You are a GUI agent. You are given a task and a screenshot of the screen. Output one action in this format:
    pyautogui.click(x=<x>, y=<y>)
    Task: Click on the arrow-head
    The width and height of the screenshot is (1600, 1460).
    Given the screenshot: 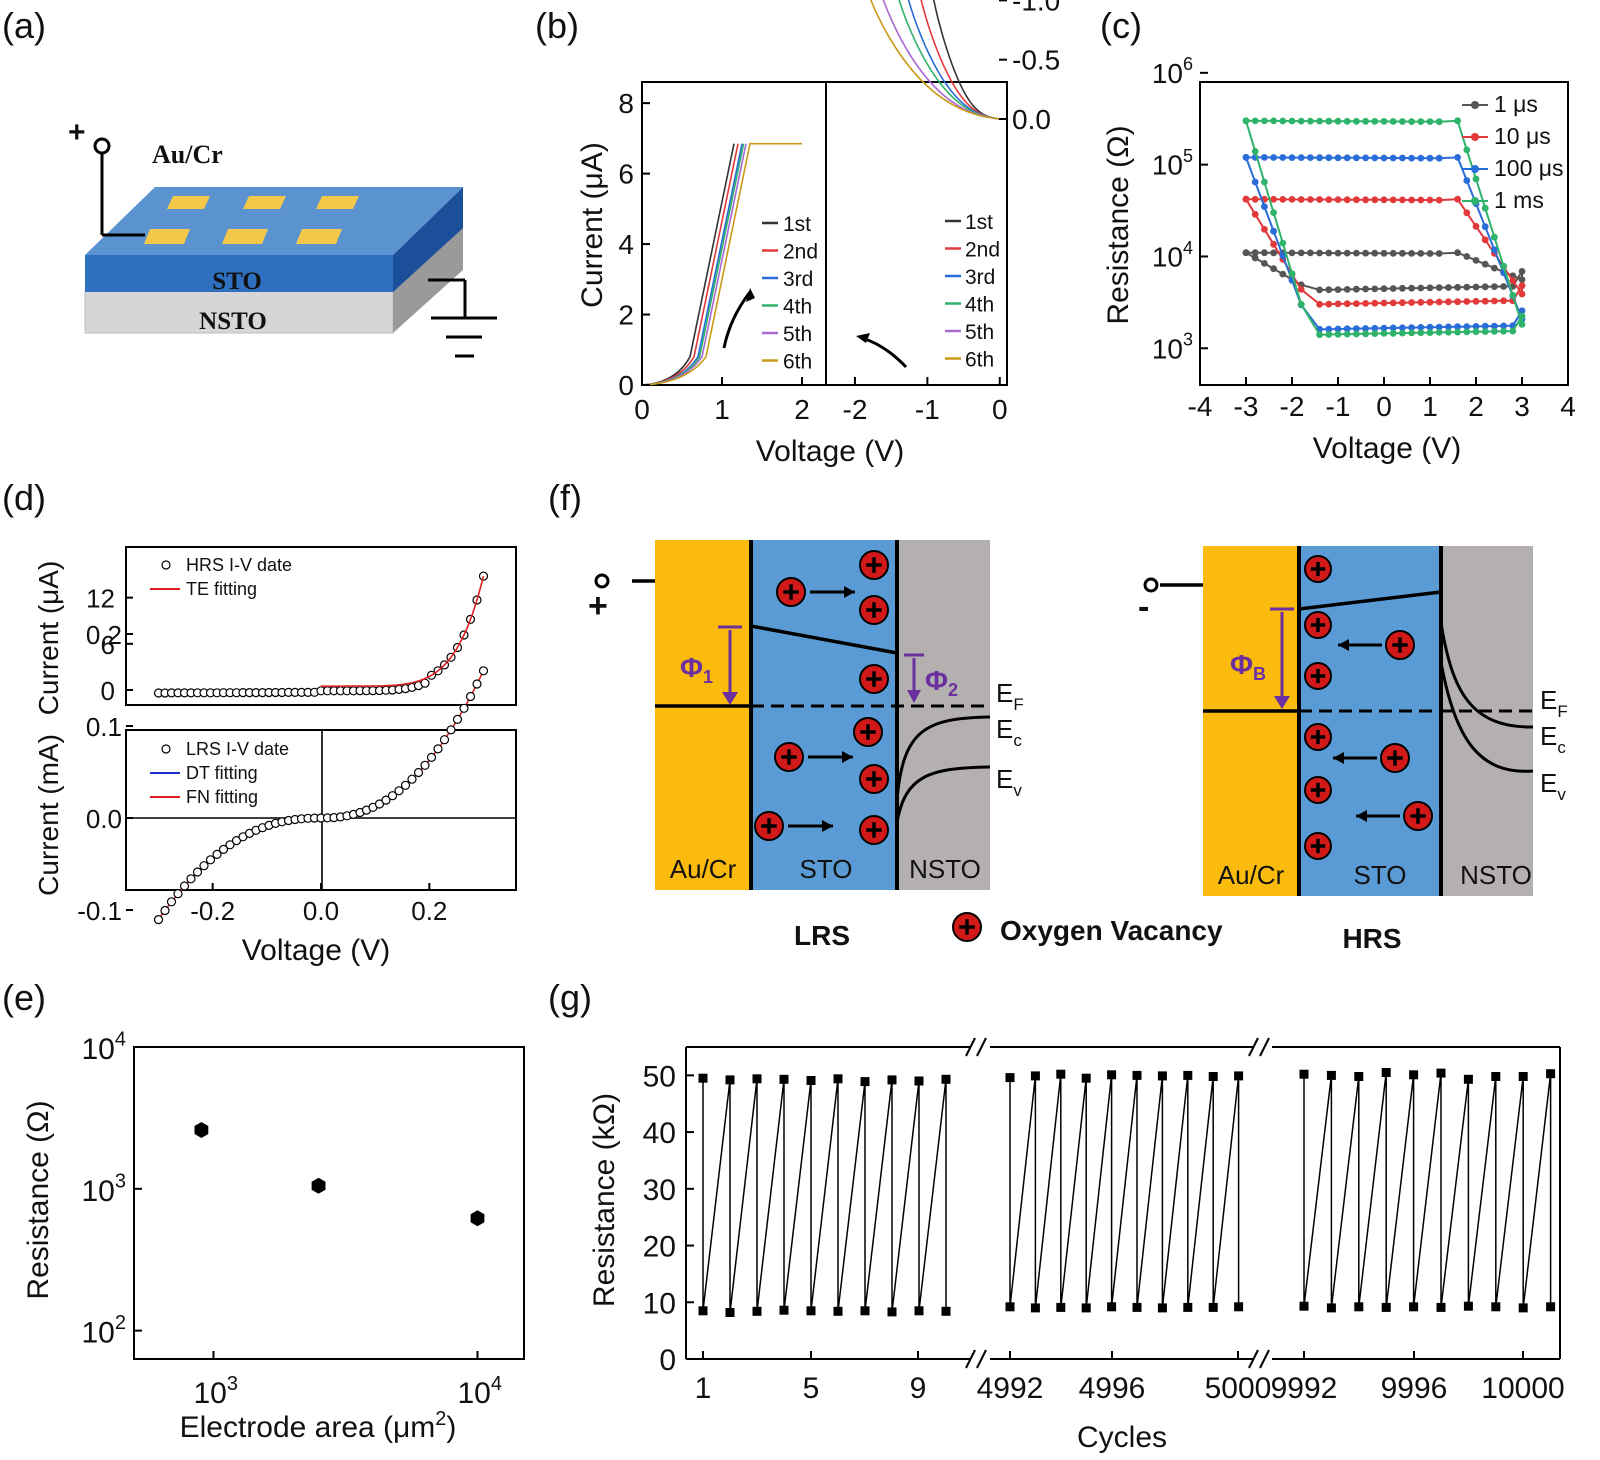 What is the action you would take?
    pyautogui.click(x=863, y=338)
    